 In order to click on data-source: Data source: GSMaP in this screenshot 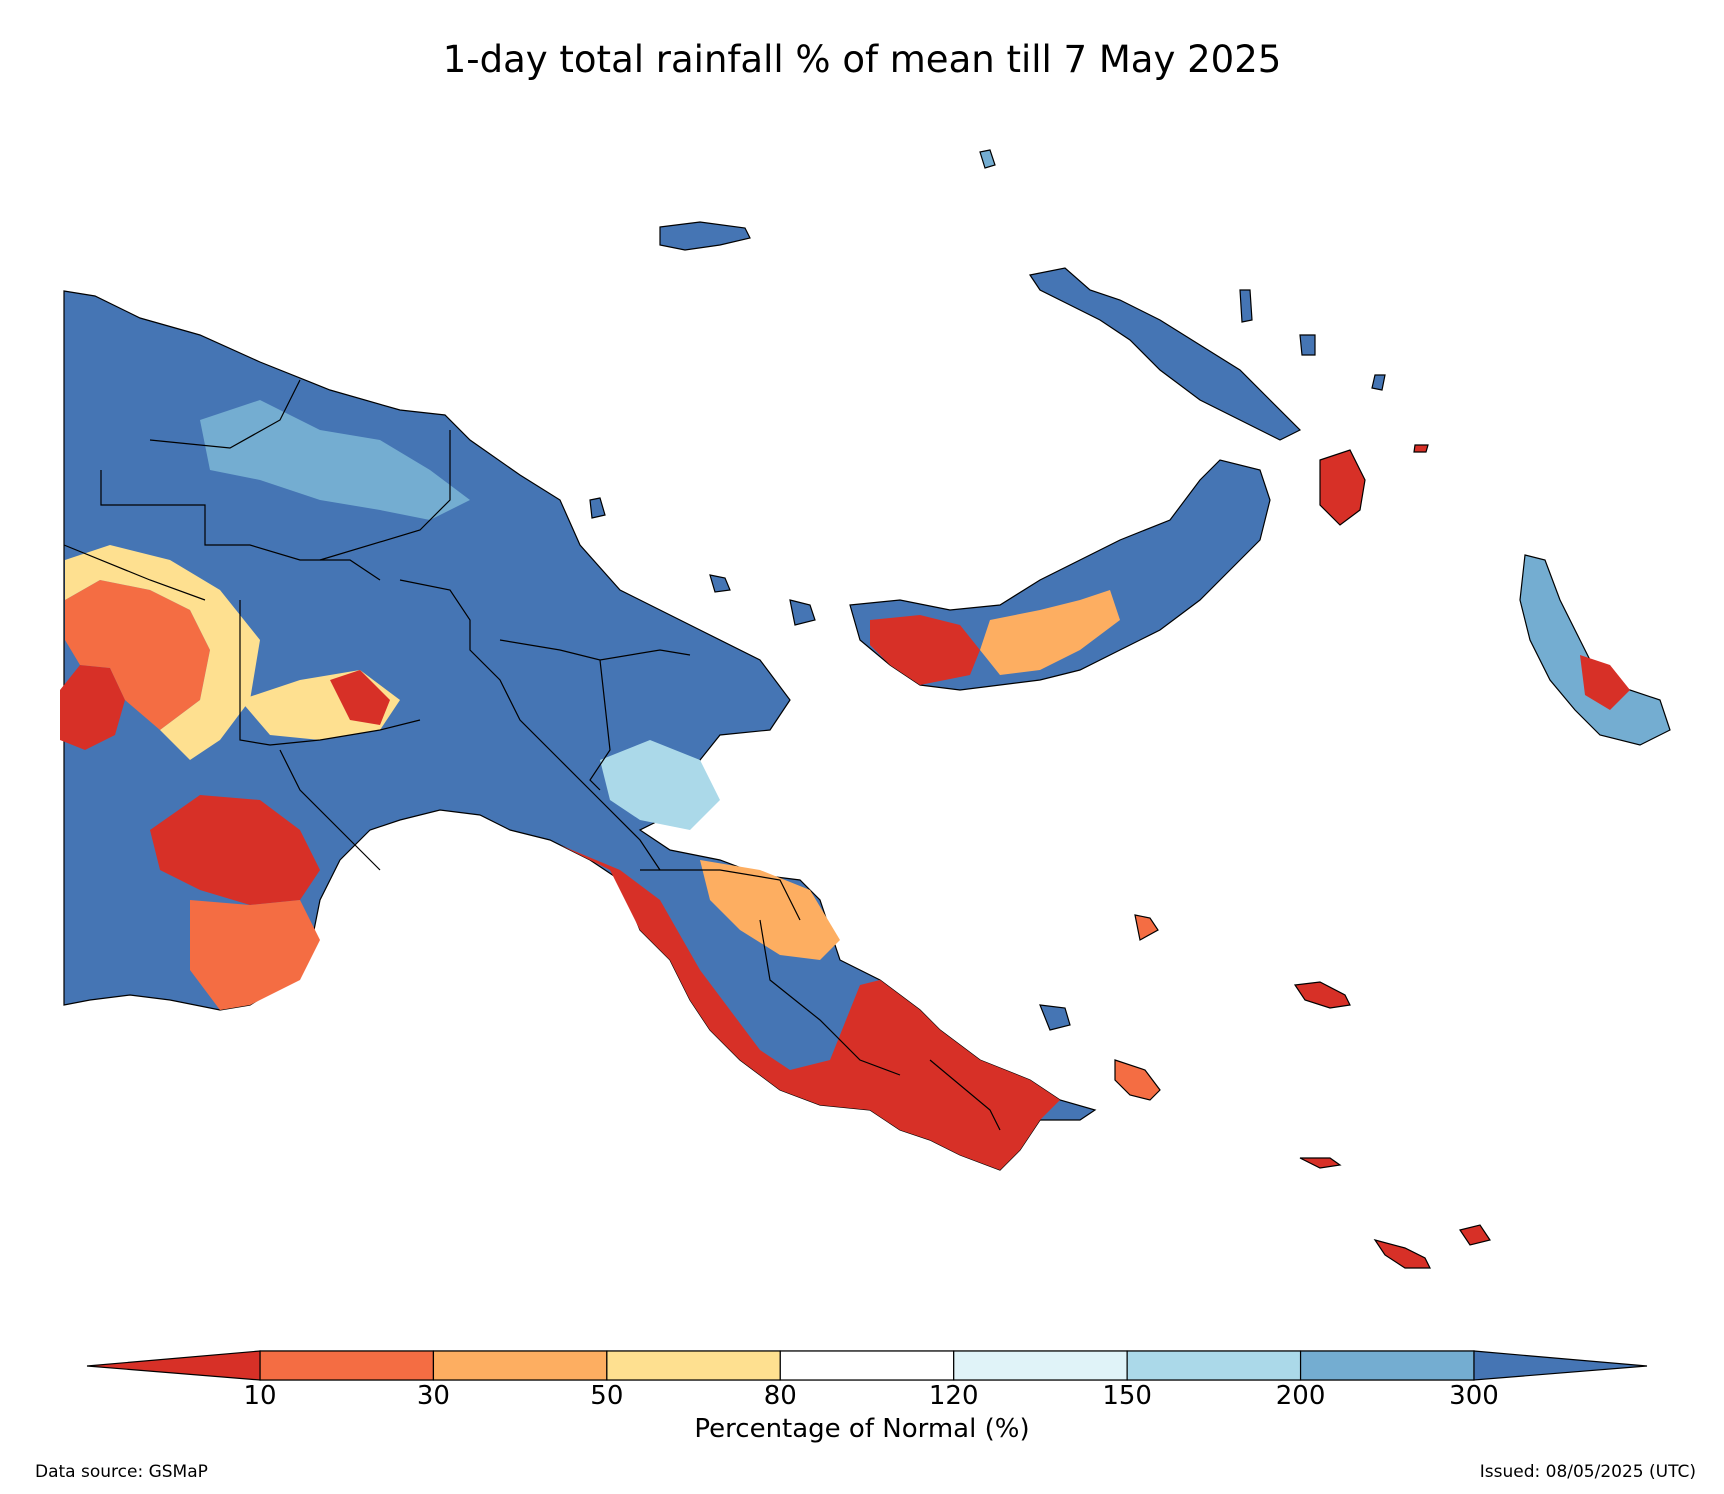, I will do `click(121, 1472)`.